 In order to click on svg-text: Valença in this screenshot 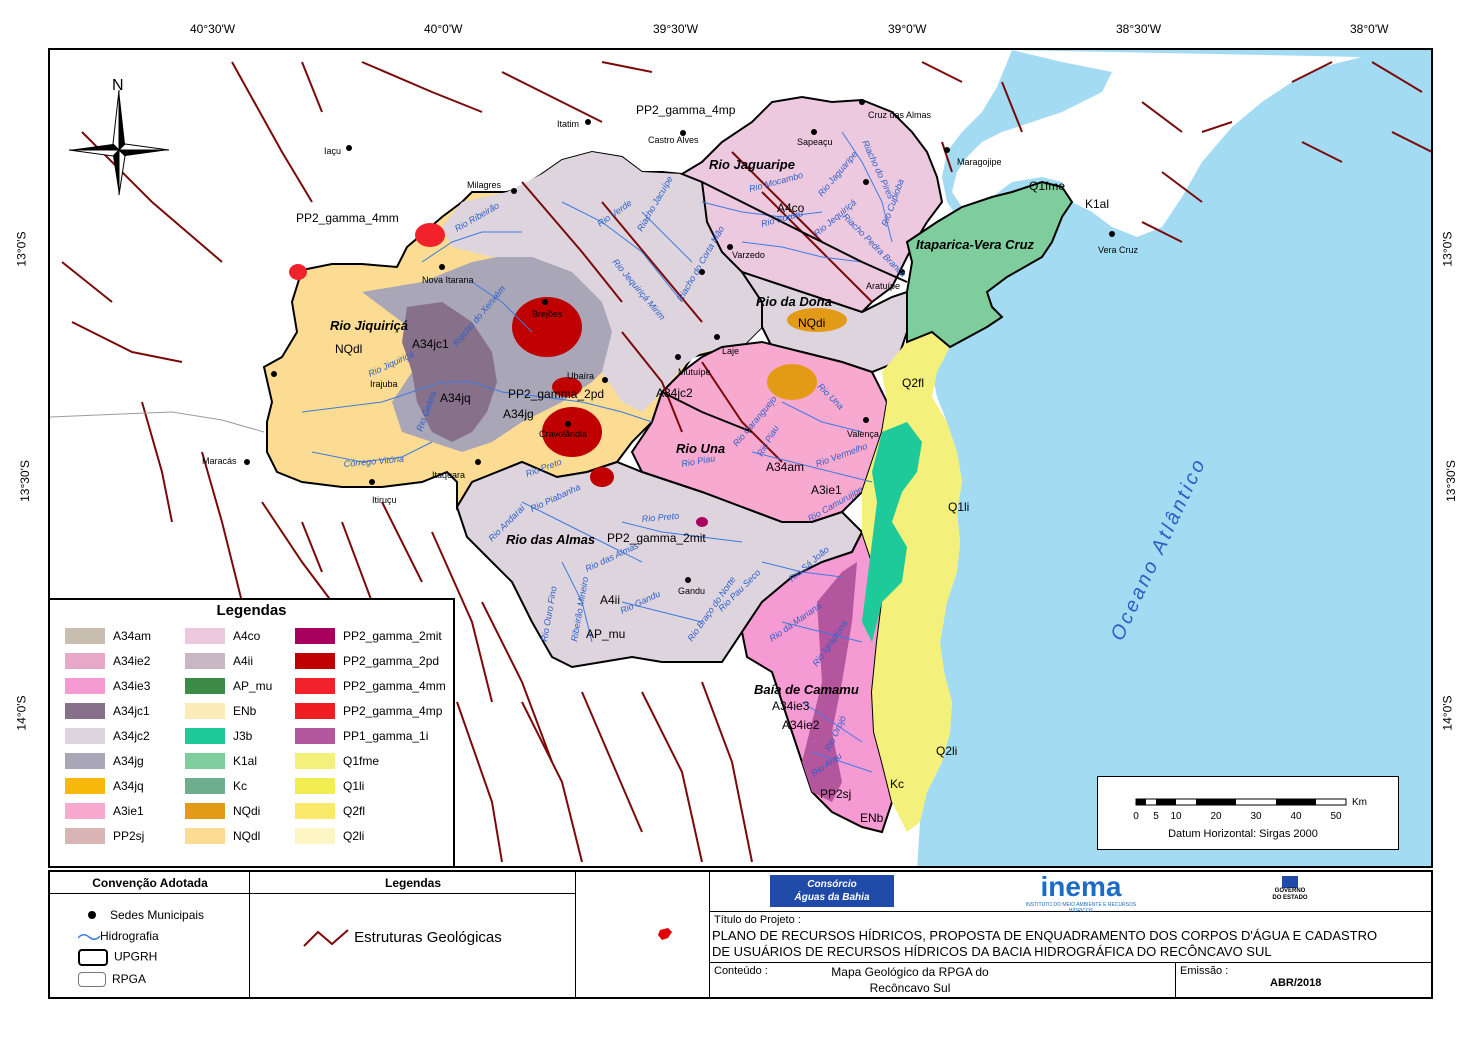, I will do `click(863, 434)`.